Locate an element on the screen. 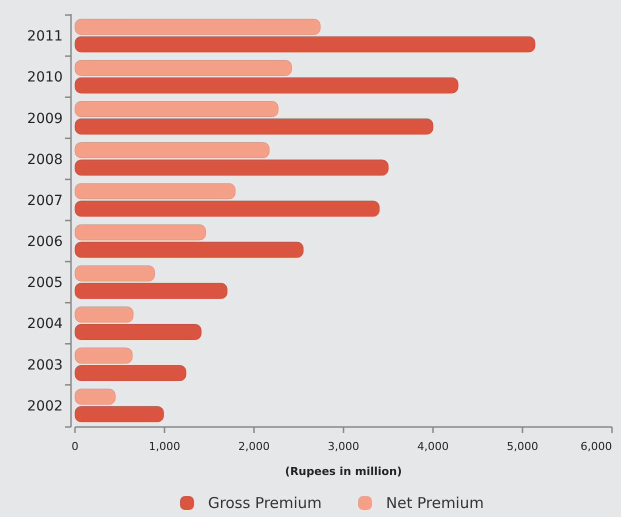 The width and height of the screenshot is (621, 517). x-tick-label: 2,000 is located at coordinates (254, 446).